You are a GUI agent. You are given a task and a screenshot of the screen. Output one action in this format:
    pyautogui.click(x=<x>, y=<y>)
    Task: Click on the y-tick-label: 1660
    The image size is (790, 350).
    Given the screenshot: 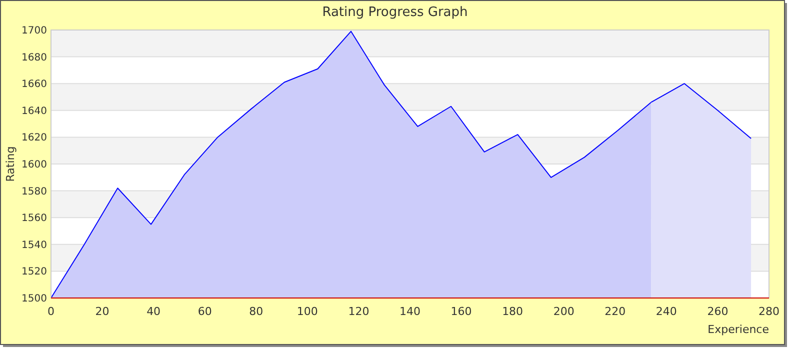 What is the action you would take?
    pyautogui.click(x=34, y=84)
    